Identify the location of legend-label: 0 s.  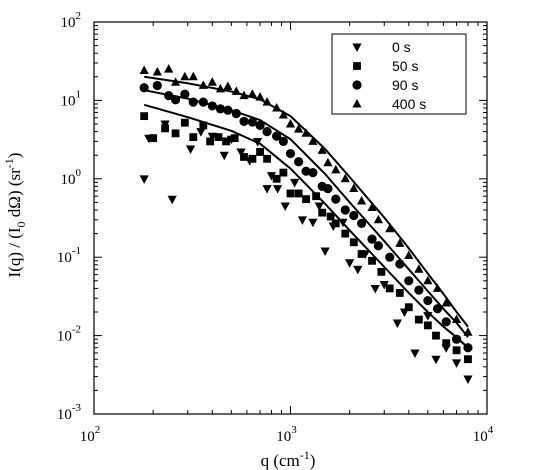
(401, 47).